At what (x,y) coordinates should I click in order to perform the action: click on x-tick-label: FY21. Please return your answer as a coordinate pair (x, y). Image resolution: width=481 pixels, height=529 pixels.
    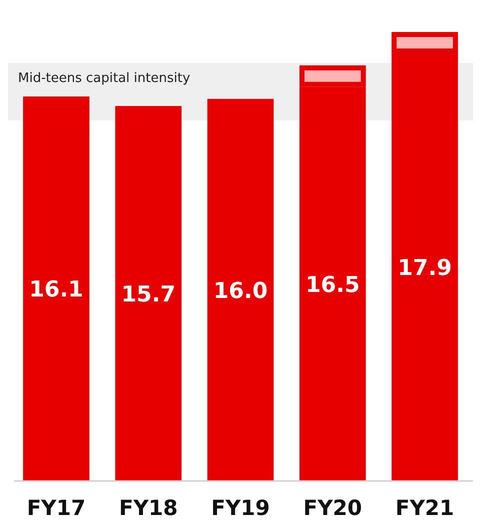
    Looking at the image, I should click on (424, 508).